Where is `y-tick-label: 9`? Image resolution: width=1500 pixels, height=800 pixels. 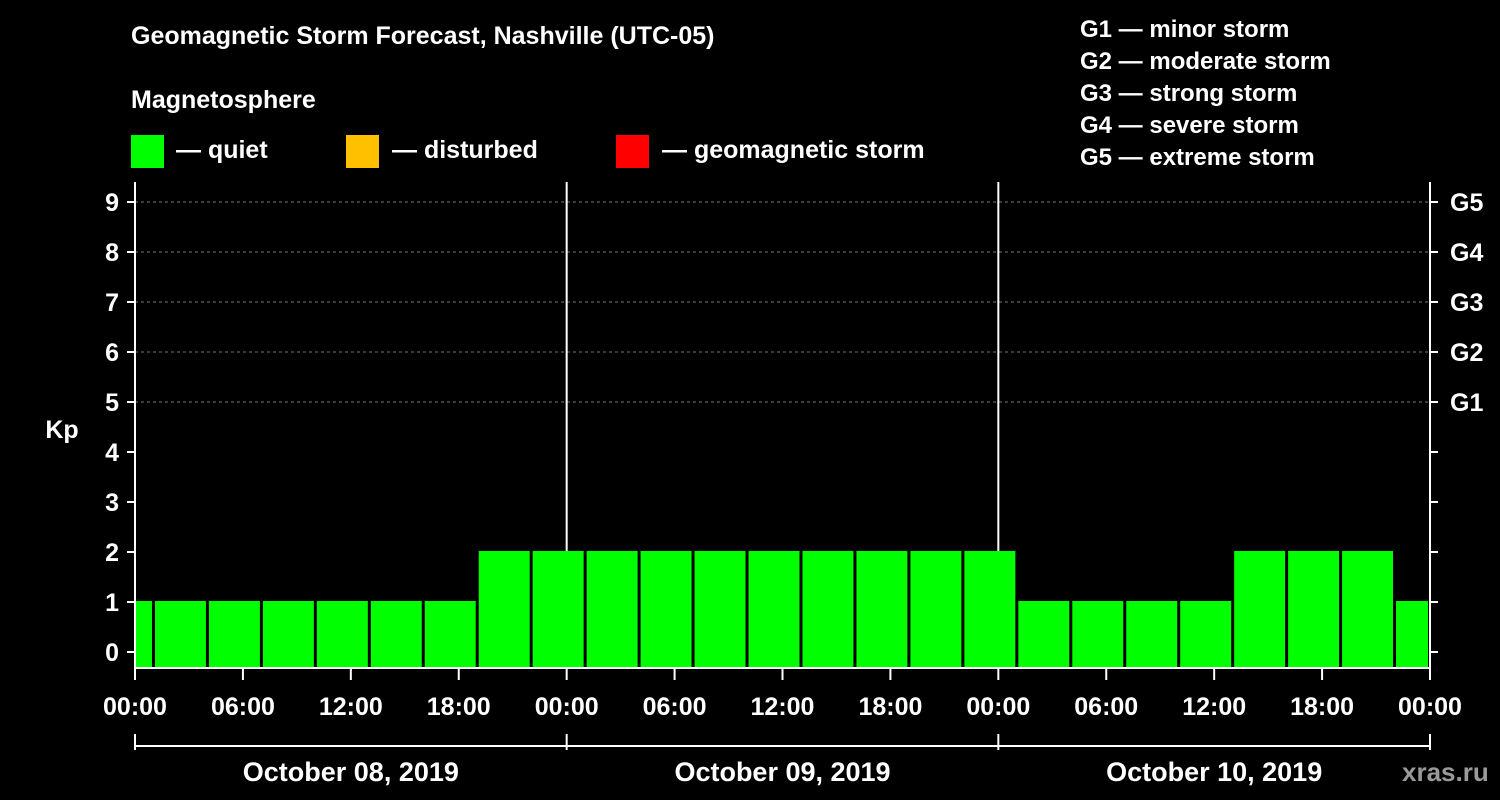 y-tick-label: 9 is located at coordinates (112, 203).